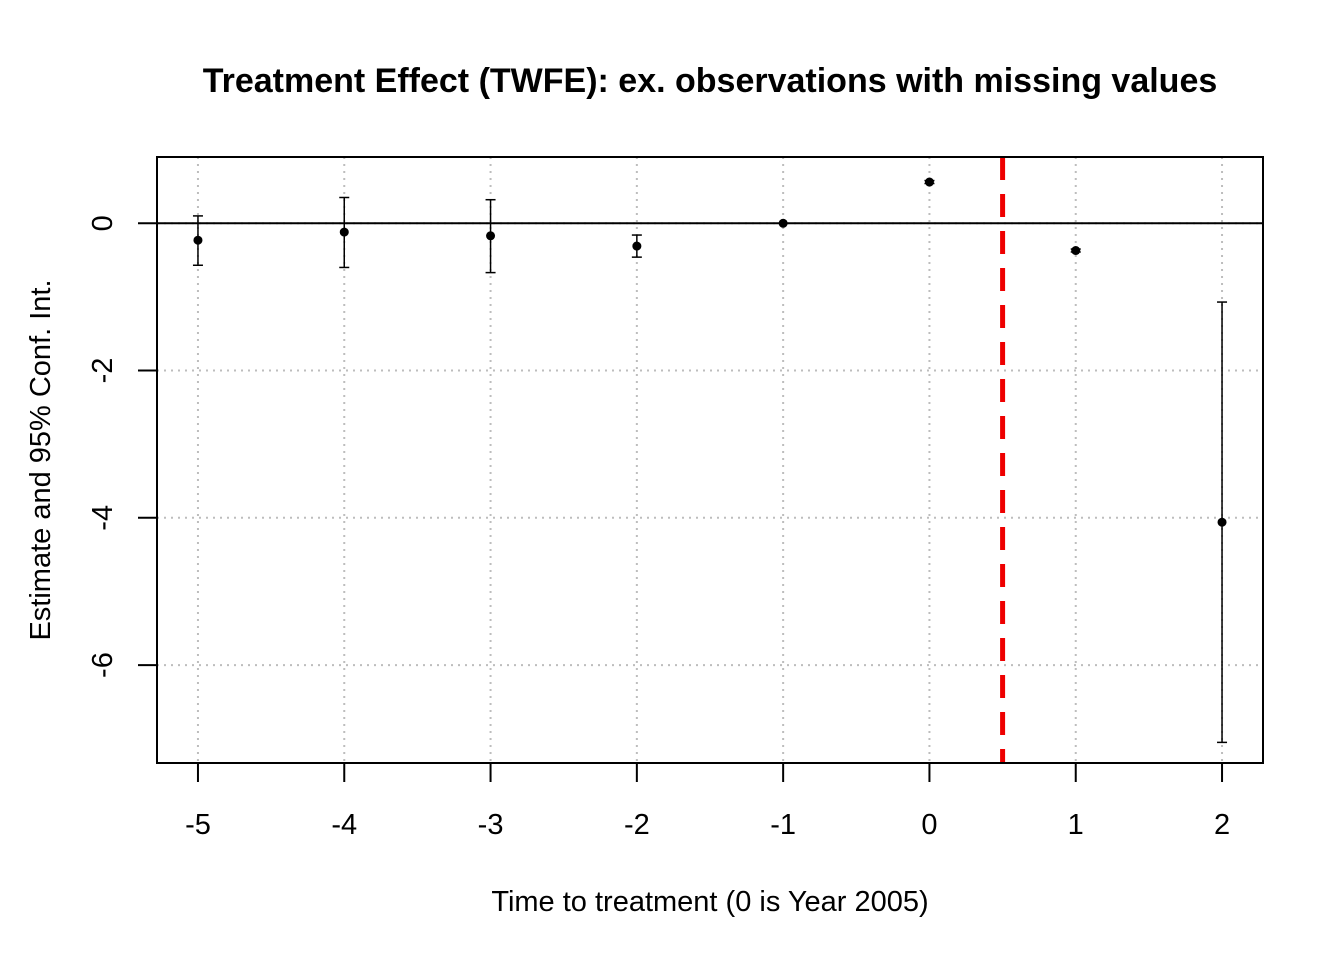 This screenshot has width=1344, height=960. Describe the element at coordinates (103, 371) in the screenshot. I see `y-tick-label: -2` at that location.